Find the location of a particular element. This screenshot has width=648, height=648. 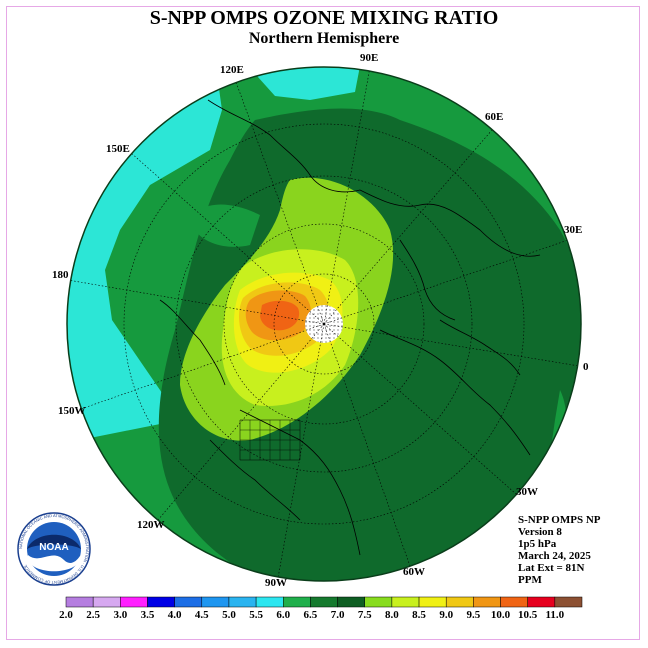

colorbar-label: 10.0 is located at coordinates (501, 615).